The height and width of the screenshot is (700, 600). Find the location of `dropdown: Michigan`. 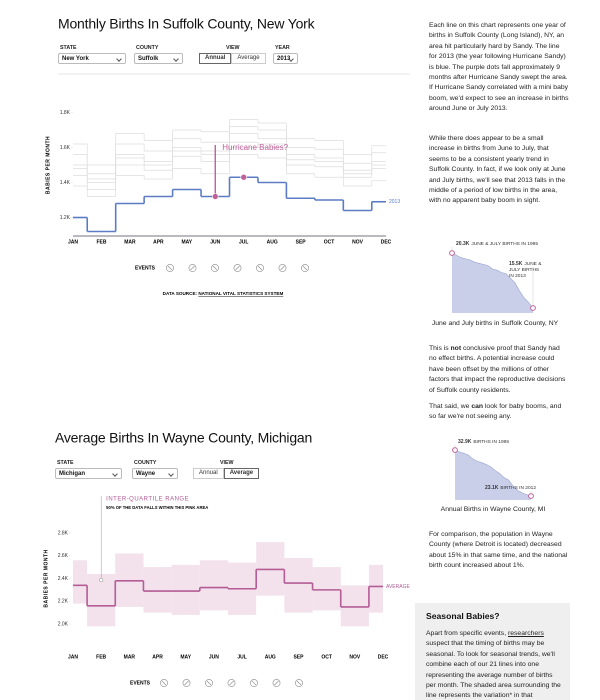

dropdown: Michigan is located at coordinates (88, 473).